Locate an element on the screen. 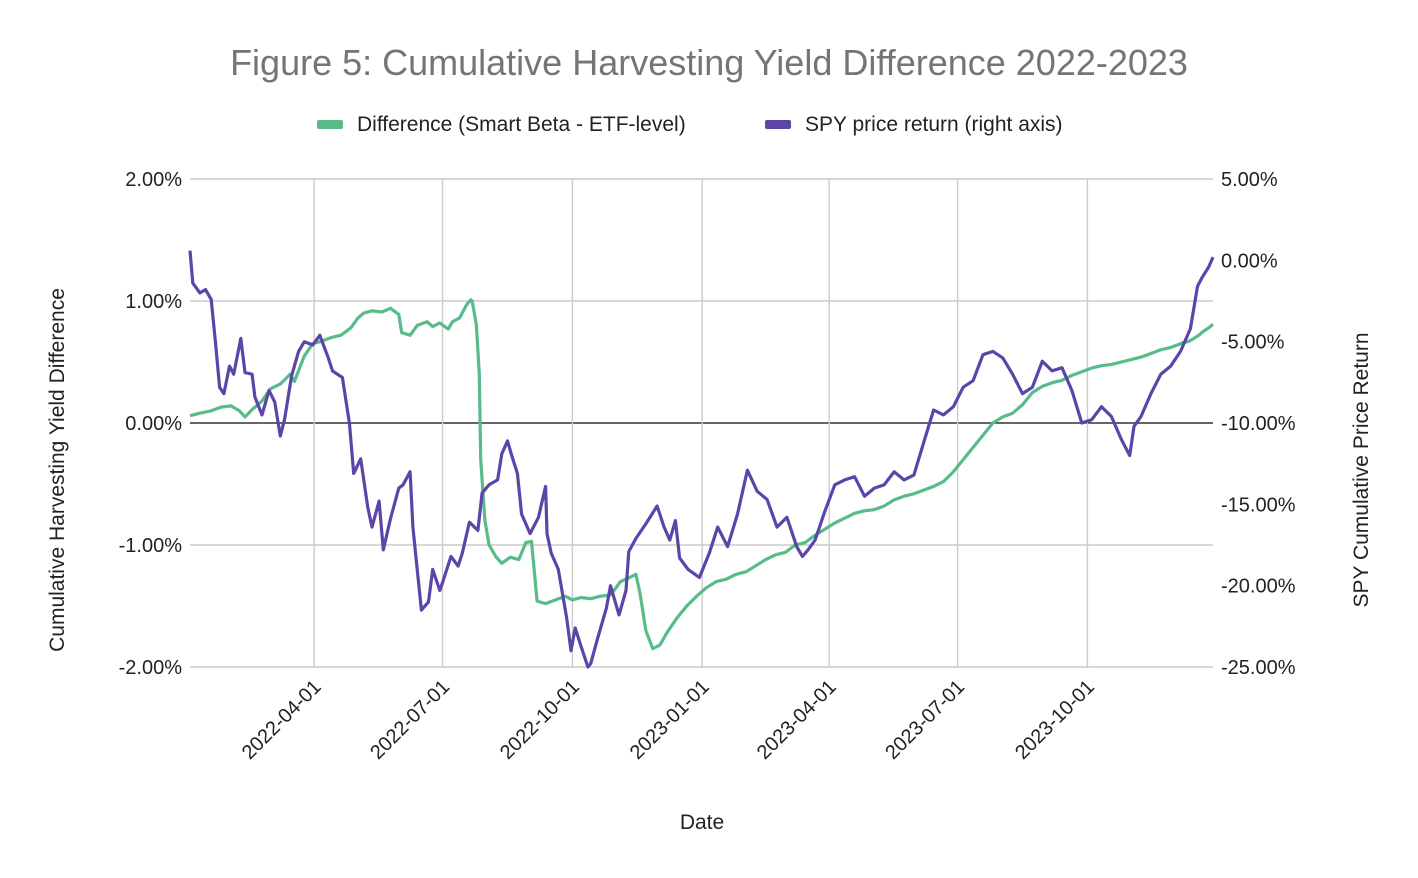 The image size is (1418, 878). right-tick-label: -5.00% is located at coordinates (1253, 343).